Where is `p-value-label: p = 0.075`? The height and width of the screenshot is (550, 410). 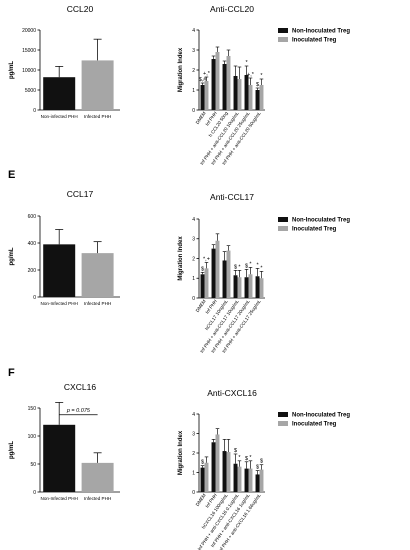 p-value-label: p = 0.075 is located at coordinates (78, 411).